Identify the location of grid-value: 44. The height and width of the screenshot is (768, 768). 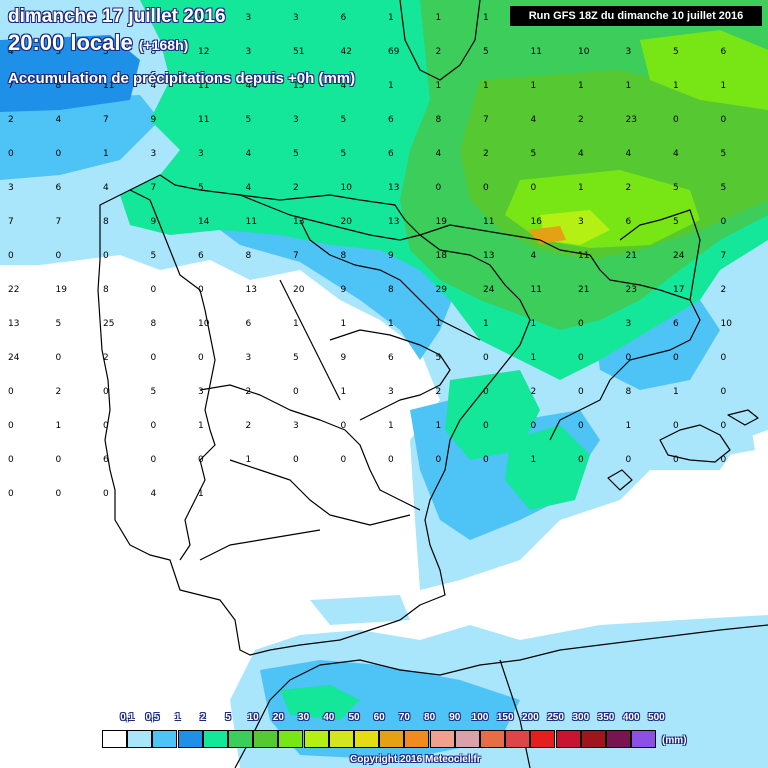
(252, 86).